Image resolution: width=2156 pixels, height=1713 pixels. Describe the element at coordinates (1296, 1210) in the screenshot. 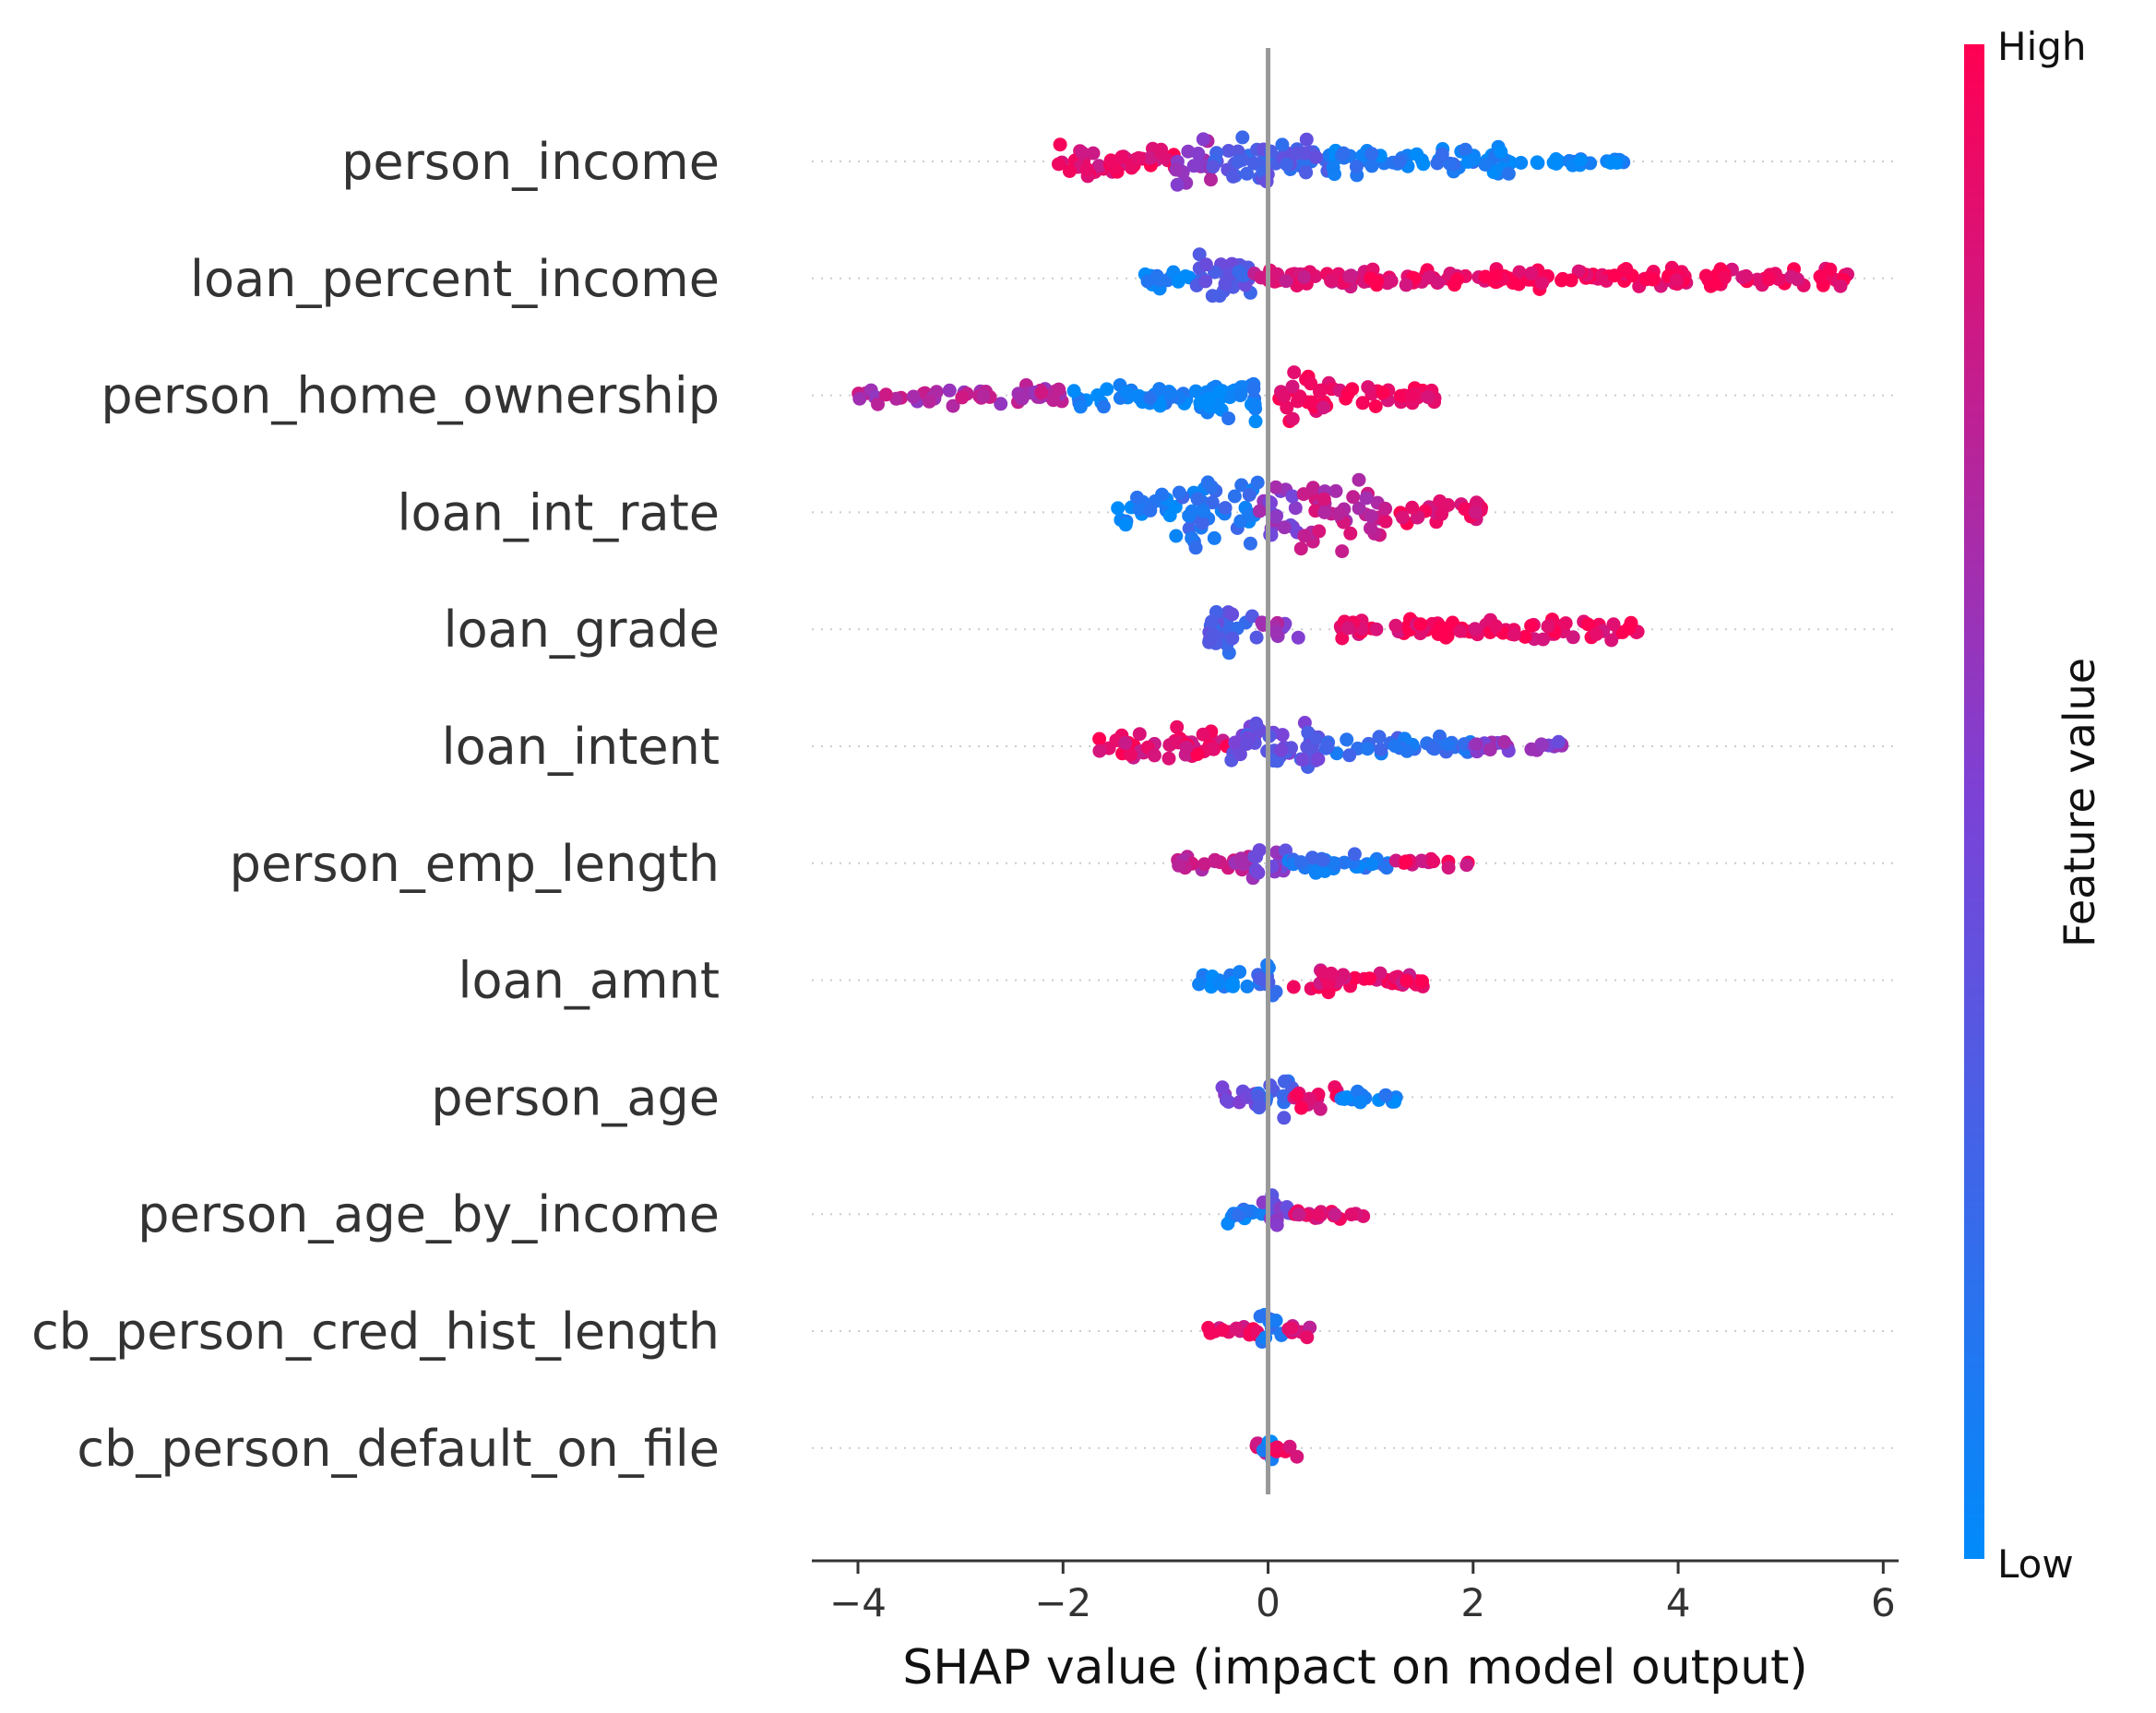

I see `feature-row-points` at that location.